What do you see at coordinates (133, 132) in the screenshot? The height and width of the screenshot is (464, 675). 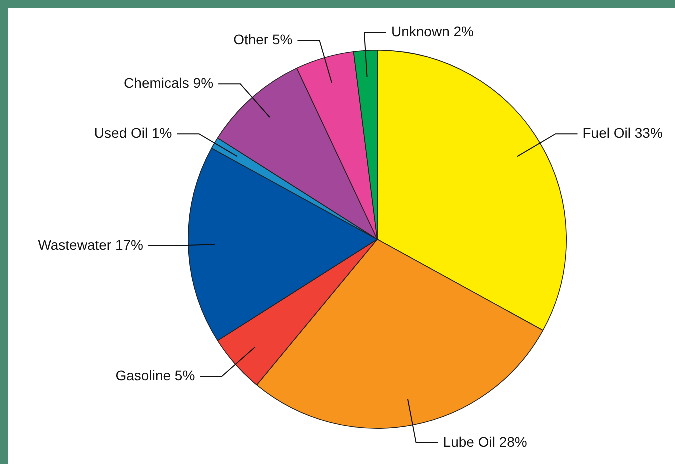 I see `slice-label: Used Oil 1%` at bounding box center [133, 132].